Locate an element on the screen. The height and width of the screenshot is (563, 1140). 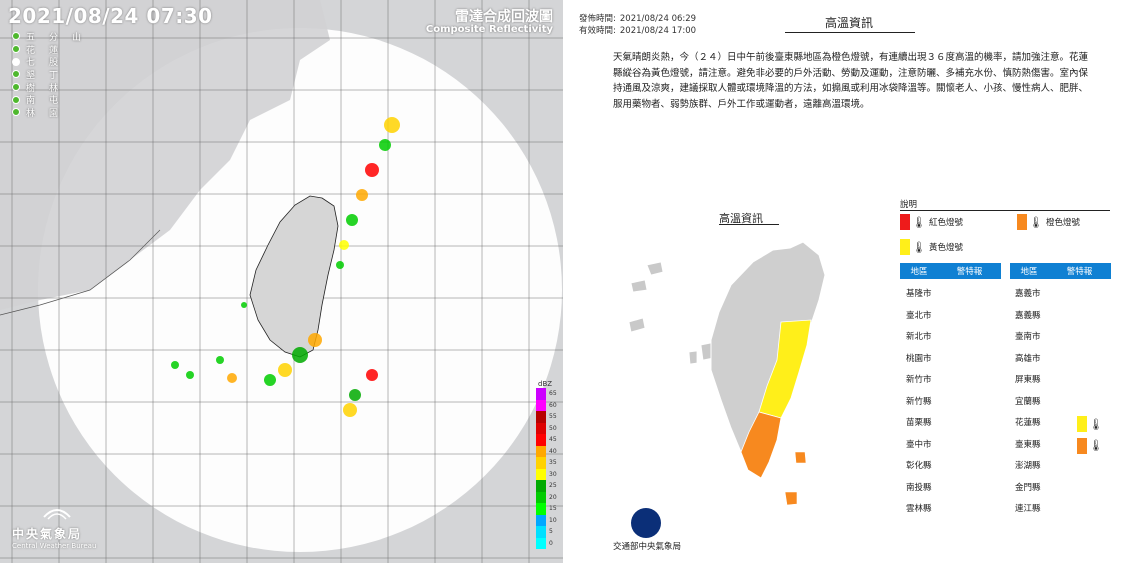
region-row: 連江縣 is located at coordinates (1060, 513).